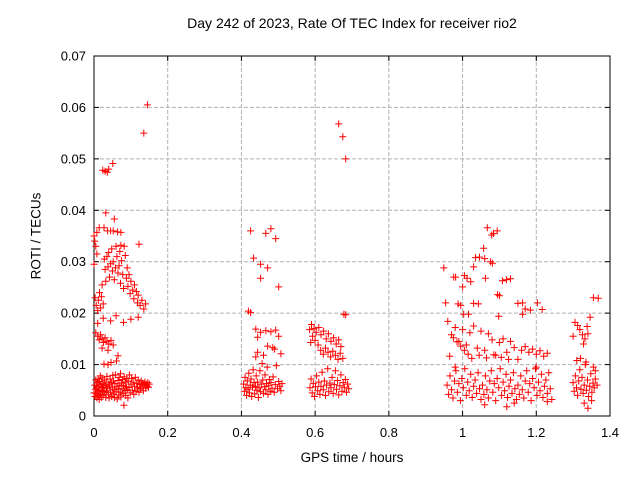 This screenshot has height=480, width=640. What do you see at coordinates (73, 210) in the screenshot?
I see `y-tick-label: 0.04` at bounding box center [73, 210].